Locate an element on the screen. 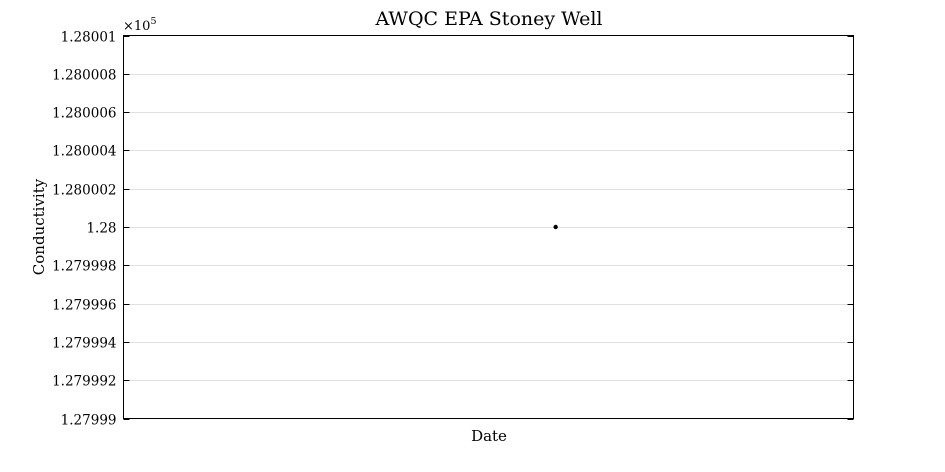 This screenshot has height=472, width=945. x-axis-label: Date is located at coordinates (489, 436).